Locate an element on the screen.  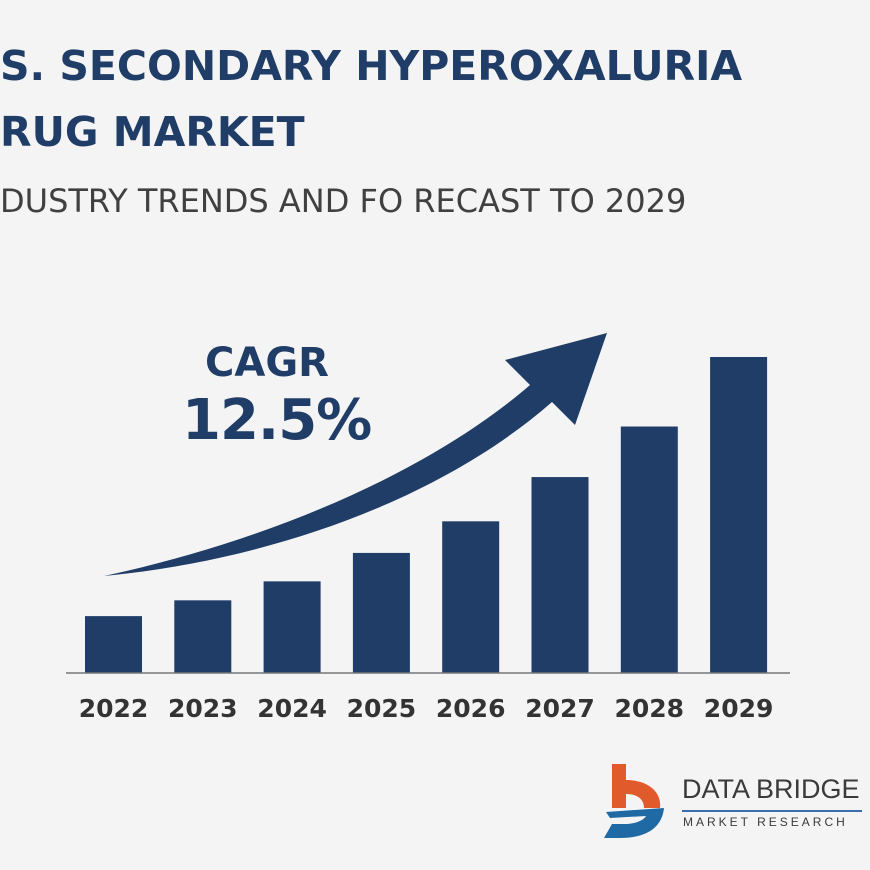
bar-2026 is located at coordinates (471, 597).